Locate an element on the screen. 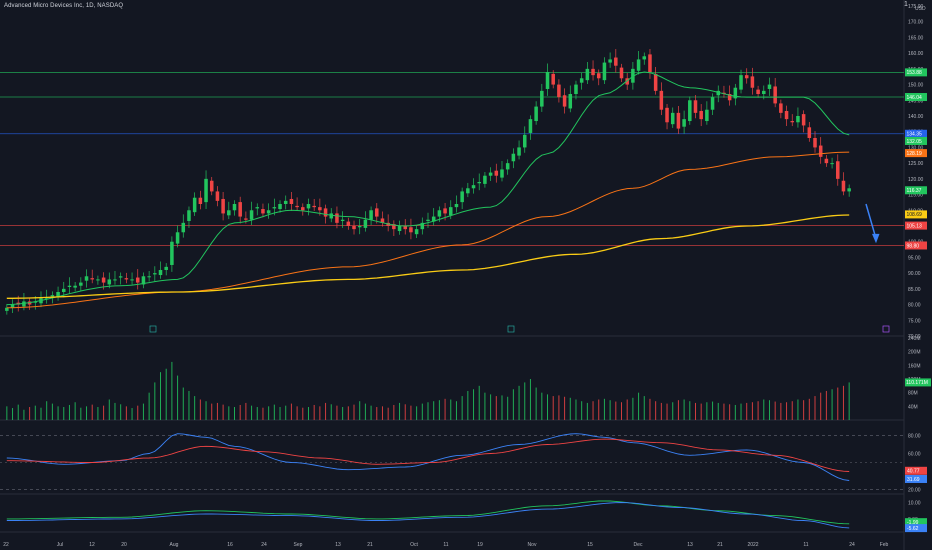  volume-tick-label: 200M is located at coordinates (914, 353).